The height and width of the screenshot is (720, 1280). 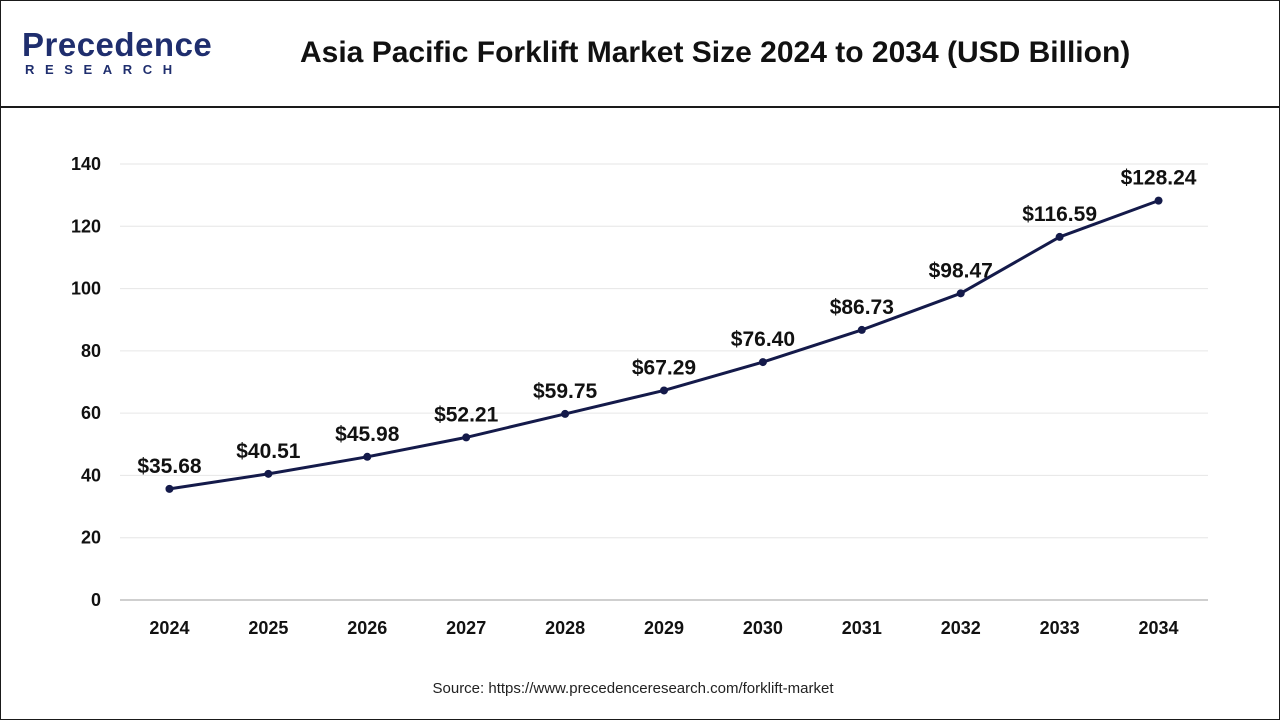 What do you see at coordinates (565, 391) in the screenshot?
I see `data-label: $59.75` at bounding box center [565, 391].